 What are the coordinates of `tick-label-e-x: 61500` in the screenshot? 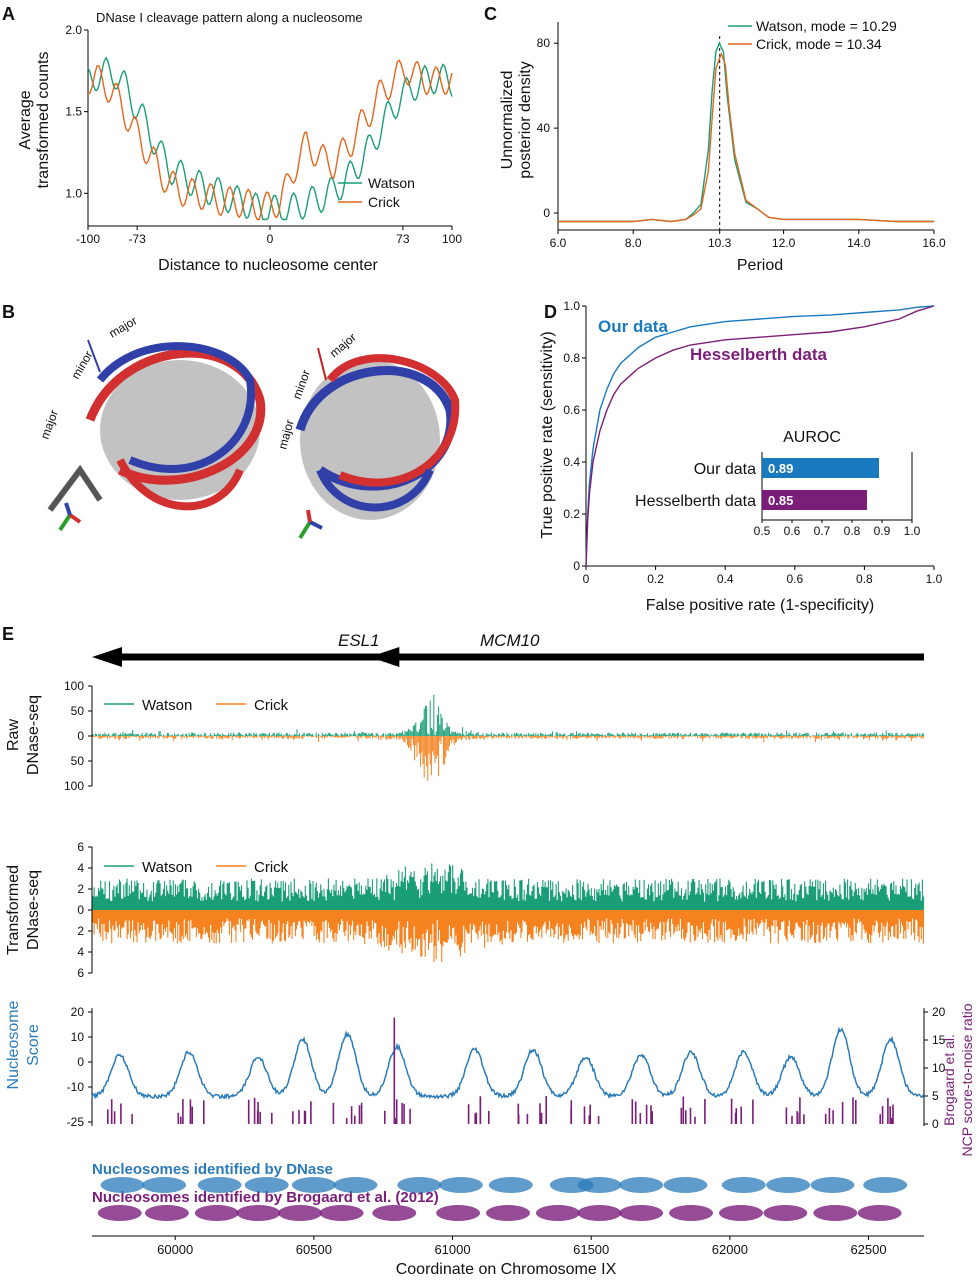 It's located at (591, 1249).